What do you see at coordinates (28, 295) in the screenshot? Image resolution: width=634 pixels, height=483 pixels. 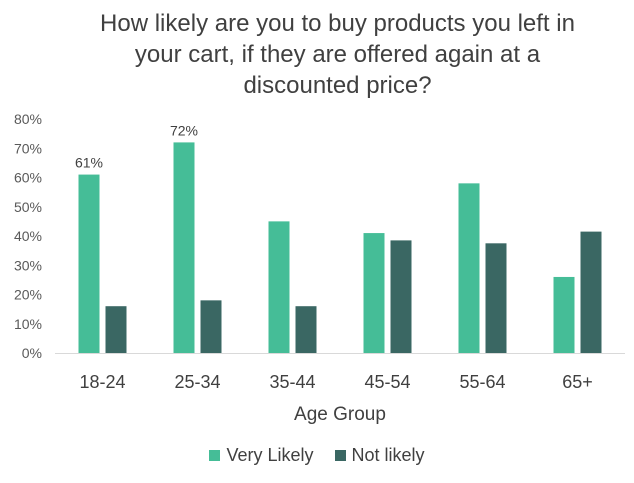 I see `y-tick-label: 20%` at bounding box center [28, 295].